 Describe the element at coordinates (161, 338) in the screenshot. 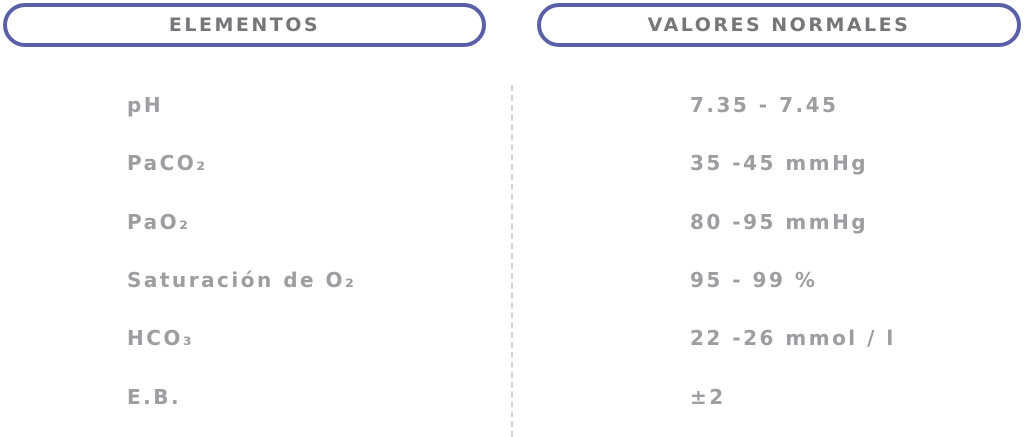

I see `element-name: HCO₃` at that location.